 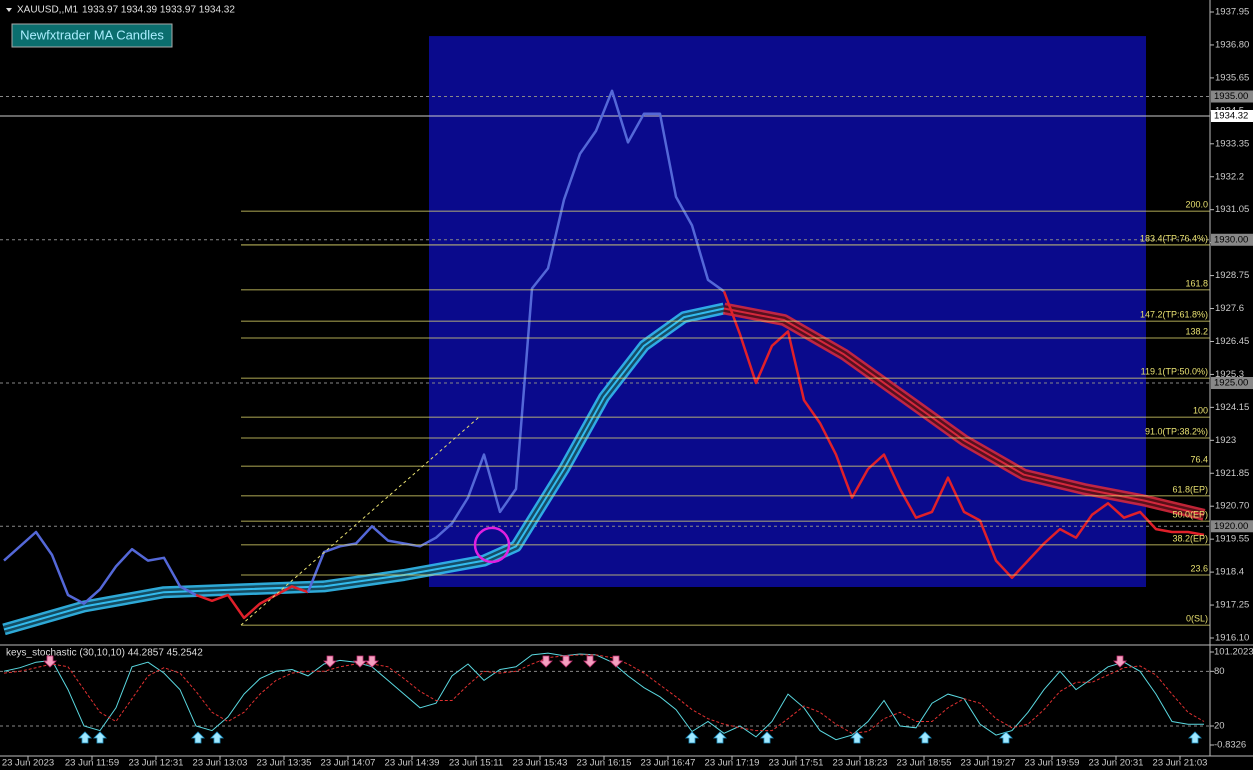 I want to click on menu-triangle, so click(x=9, y=10).